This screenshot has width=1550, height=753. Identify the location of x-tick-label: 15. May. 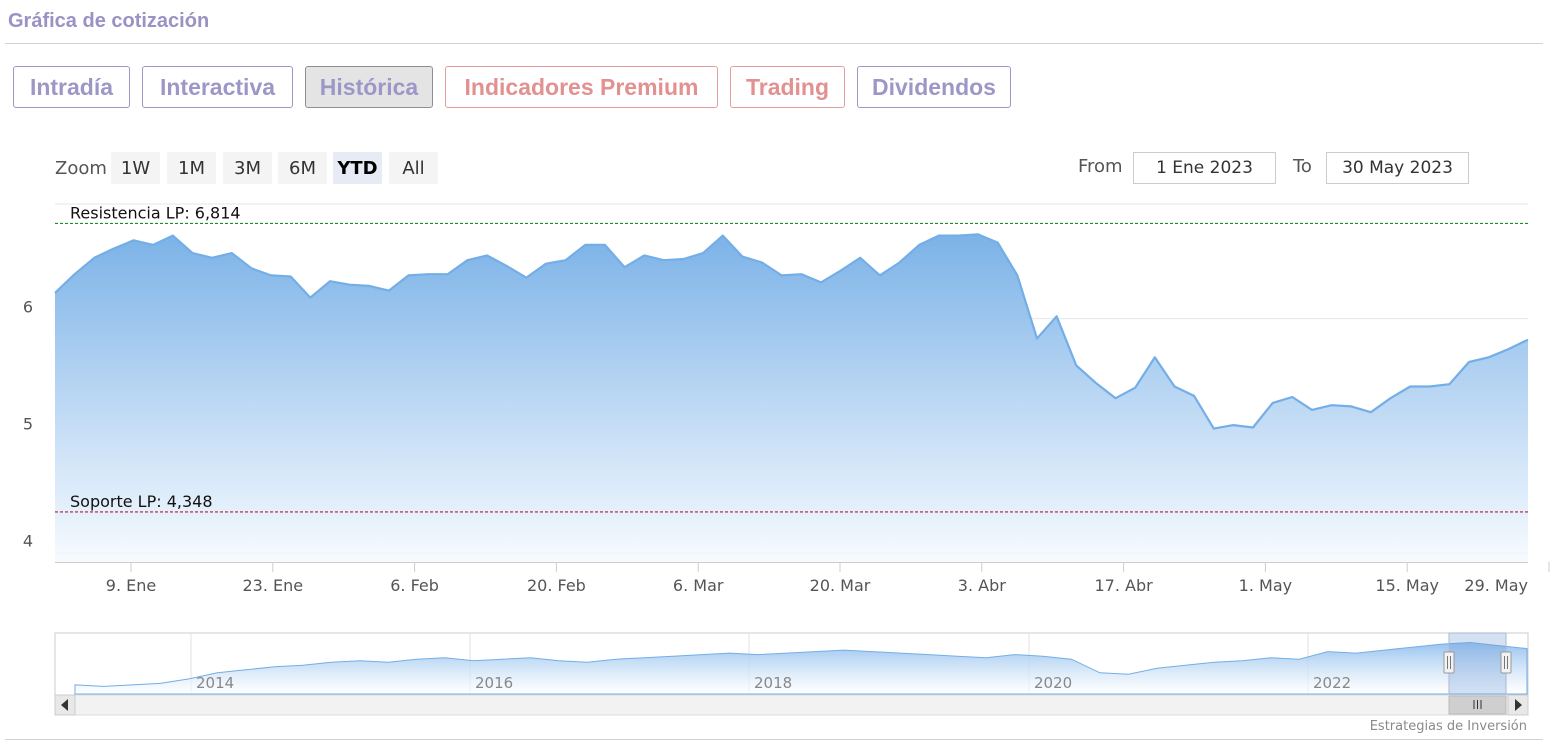
(1407, 585).